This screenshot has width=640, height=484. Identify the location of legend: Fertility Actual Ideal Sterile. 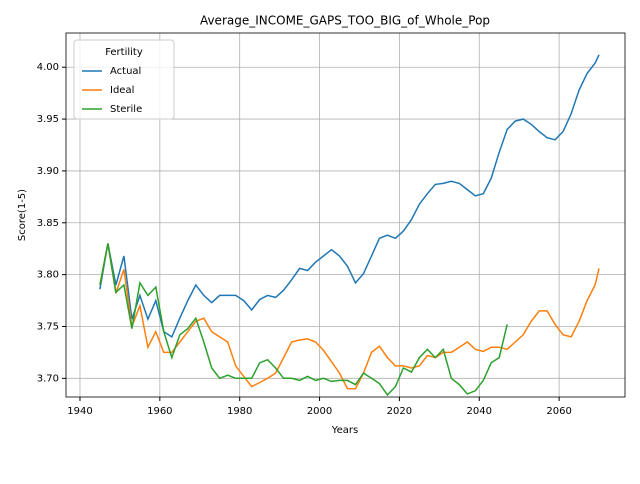
(124, 79).